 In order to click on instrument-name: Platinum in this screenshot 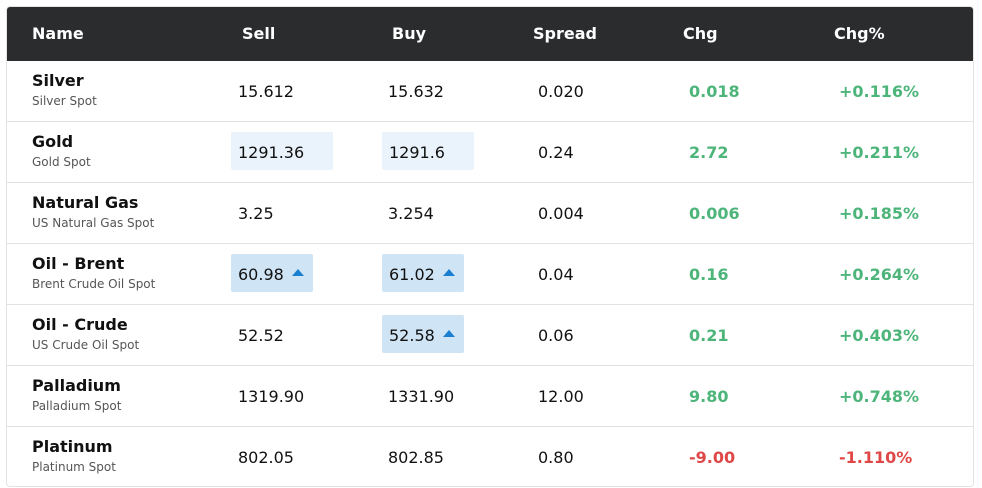, I will do `click(72, 446)`.